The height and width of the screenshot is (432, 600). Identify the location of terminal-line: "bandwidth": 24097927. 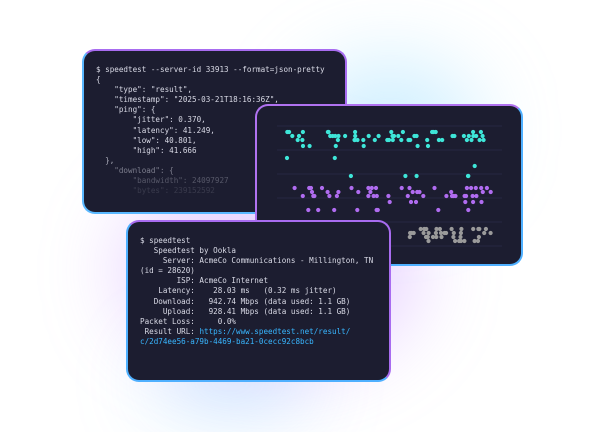
(162, 181).